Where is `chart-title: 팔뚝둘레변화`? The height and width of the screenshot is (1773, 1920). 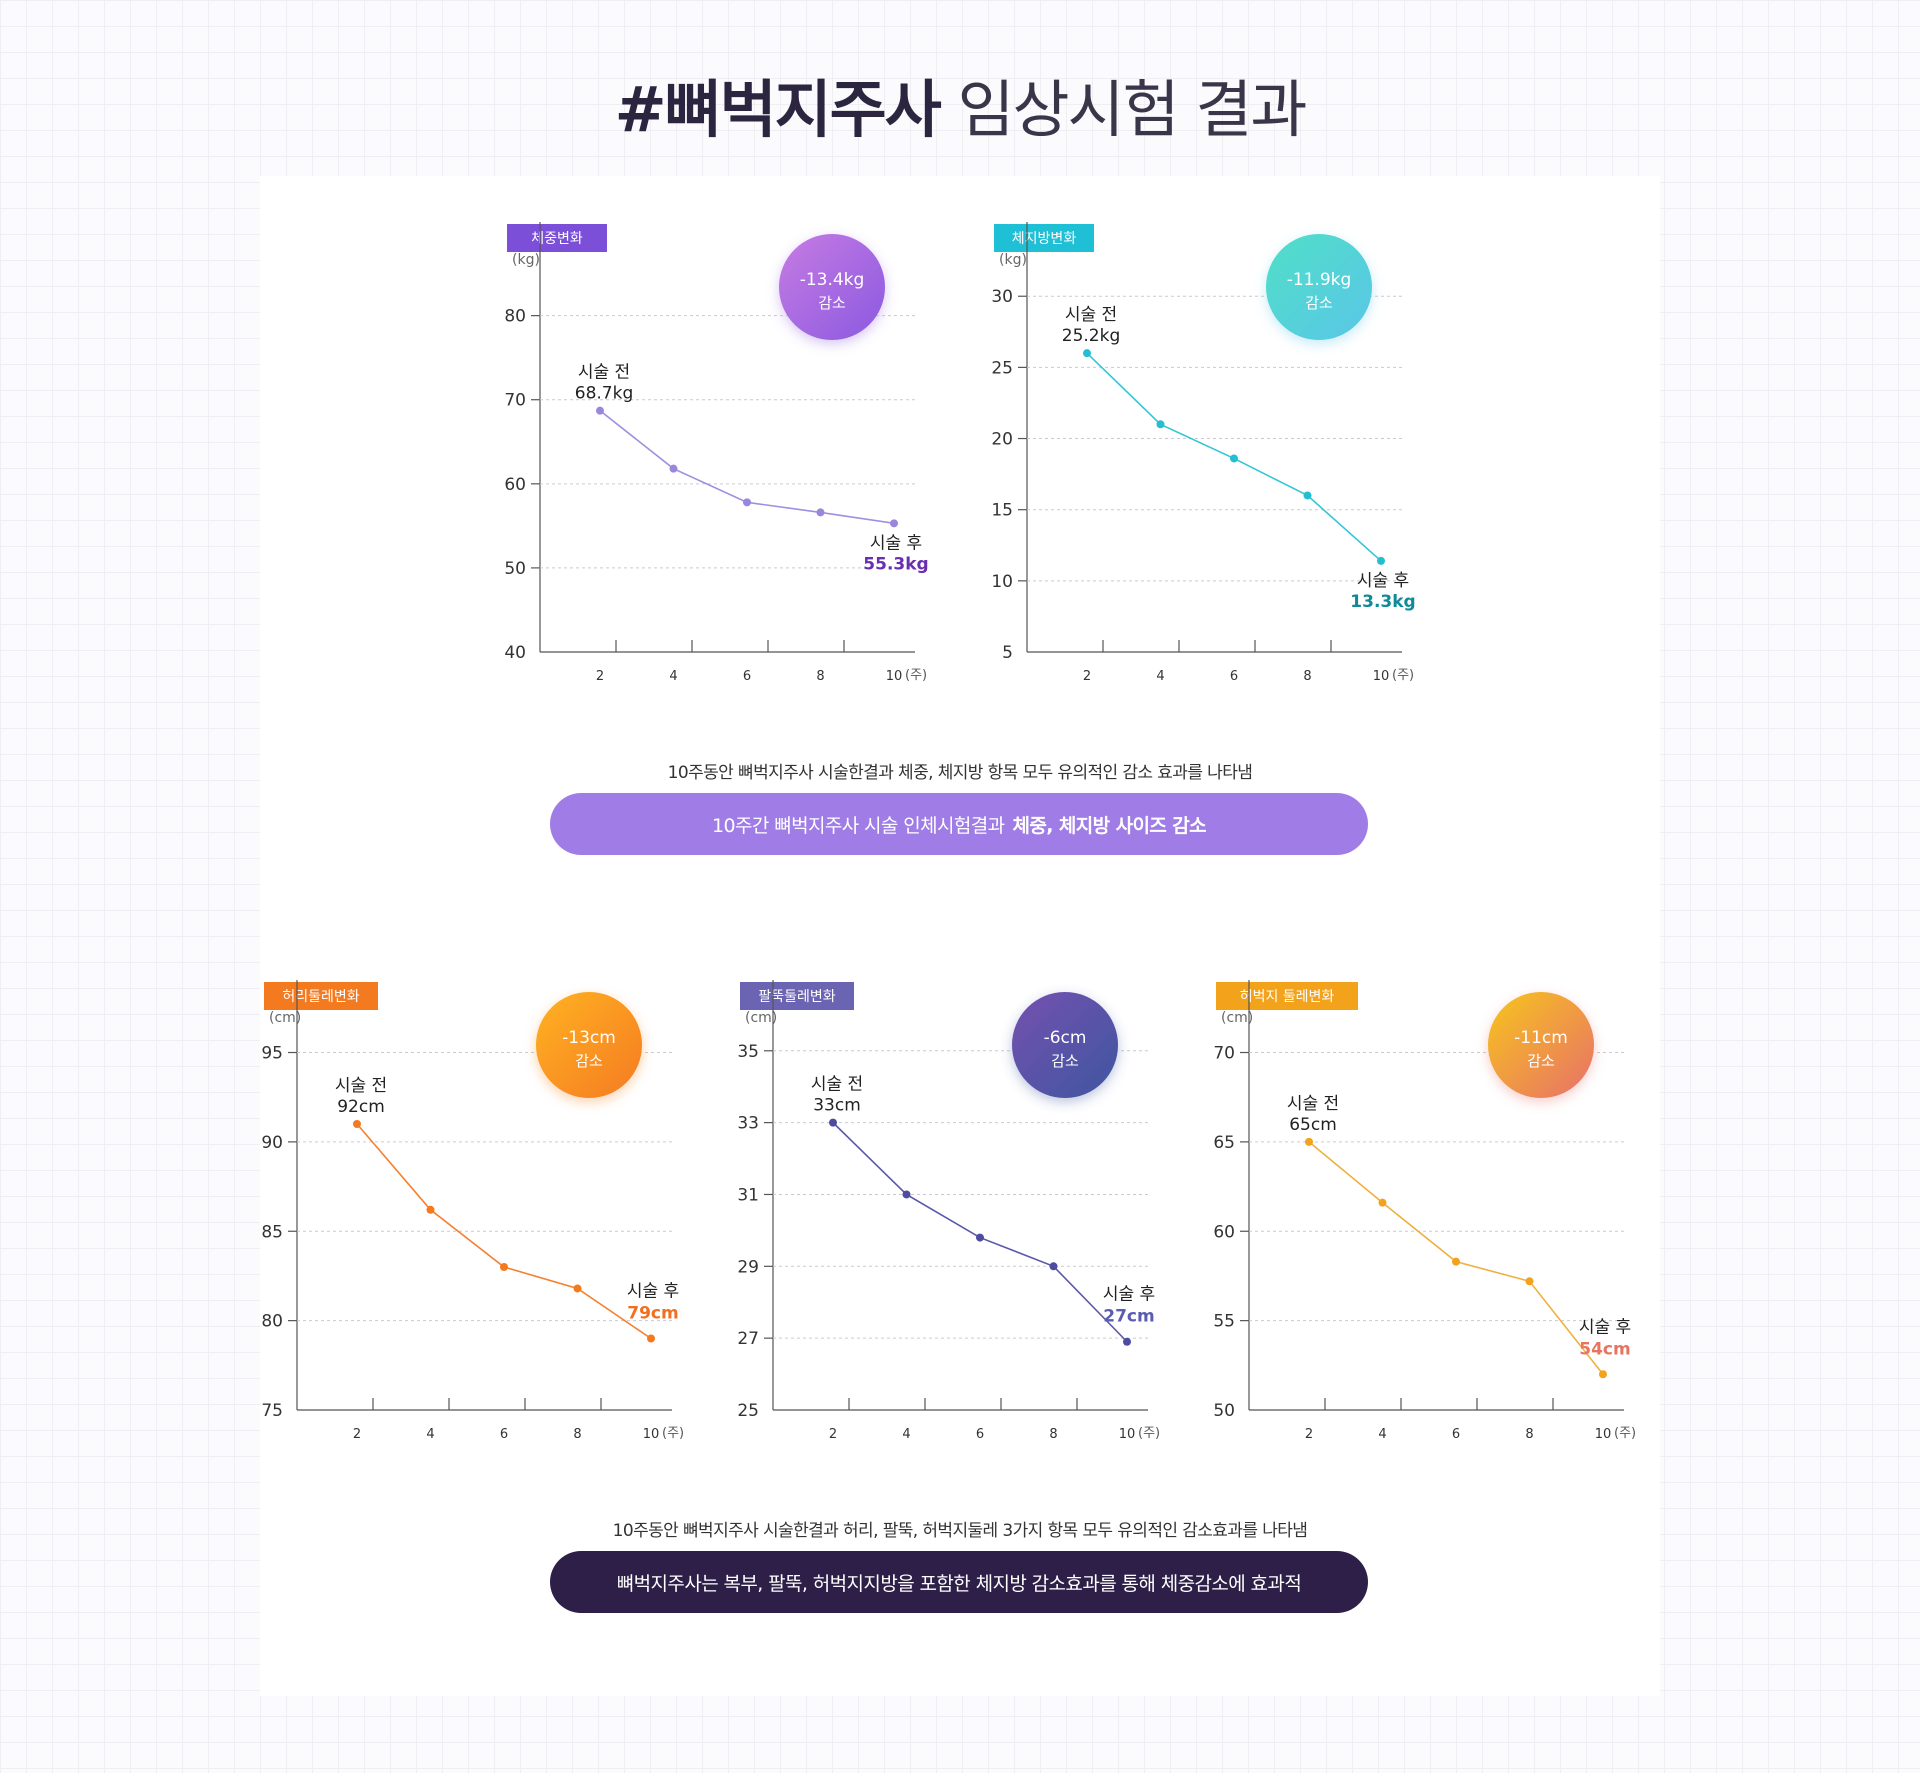
chart-title: 팔뚝둘레변화 is located at coordinates (796, 997).